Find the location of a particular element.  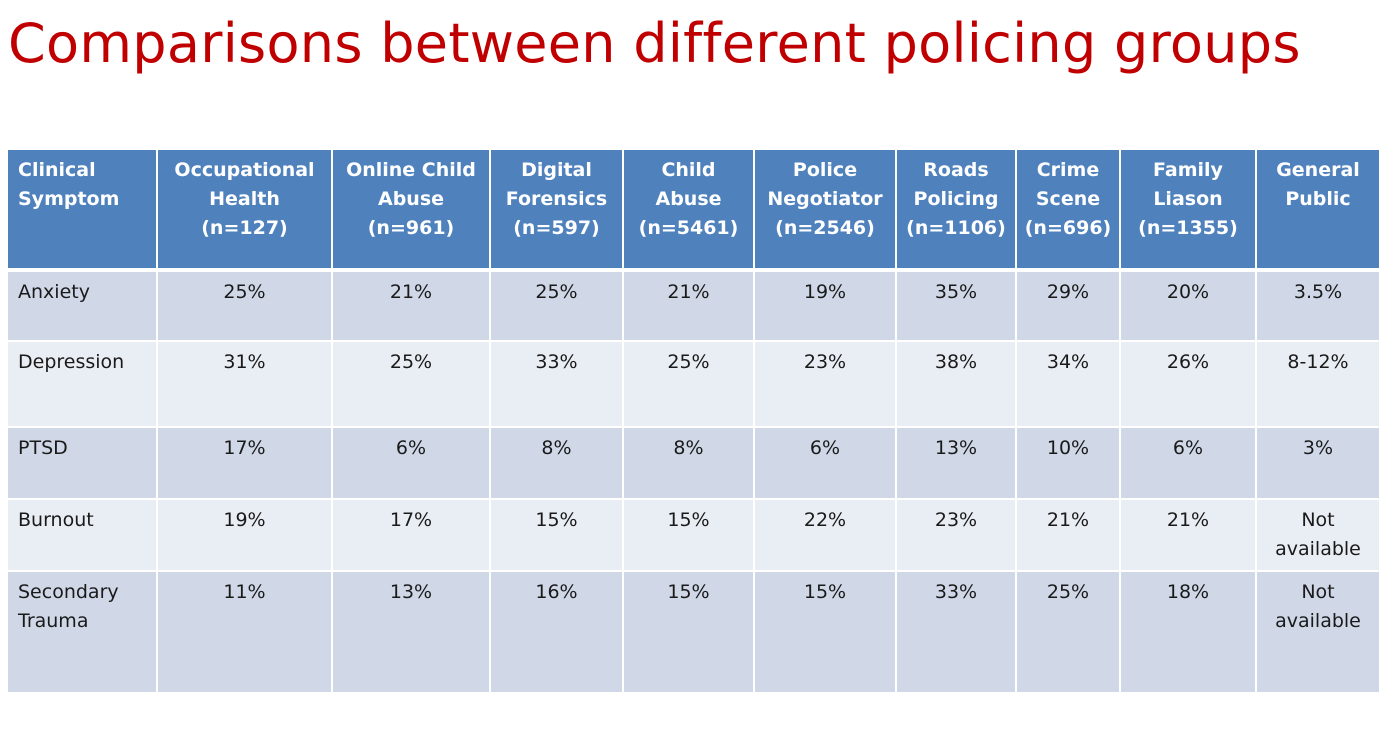

column-header: Occupational Health (n=127) is located at coordinates (244, 210).